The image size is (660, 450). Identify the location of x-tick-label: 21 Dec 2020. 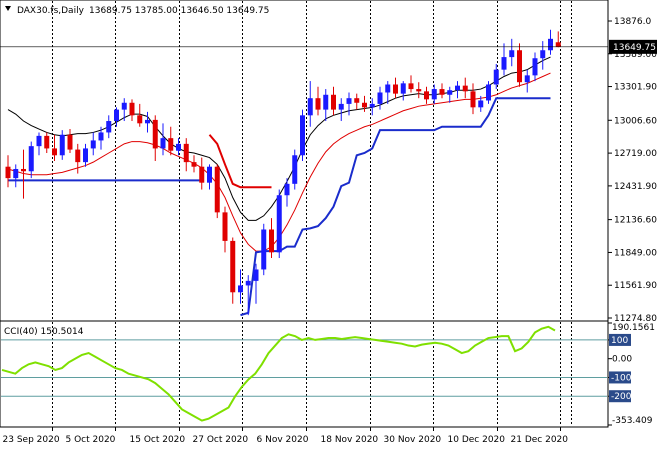
(540, 440).